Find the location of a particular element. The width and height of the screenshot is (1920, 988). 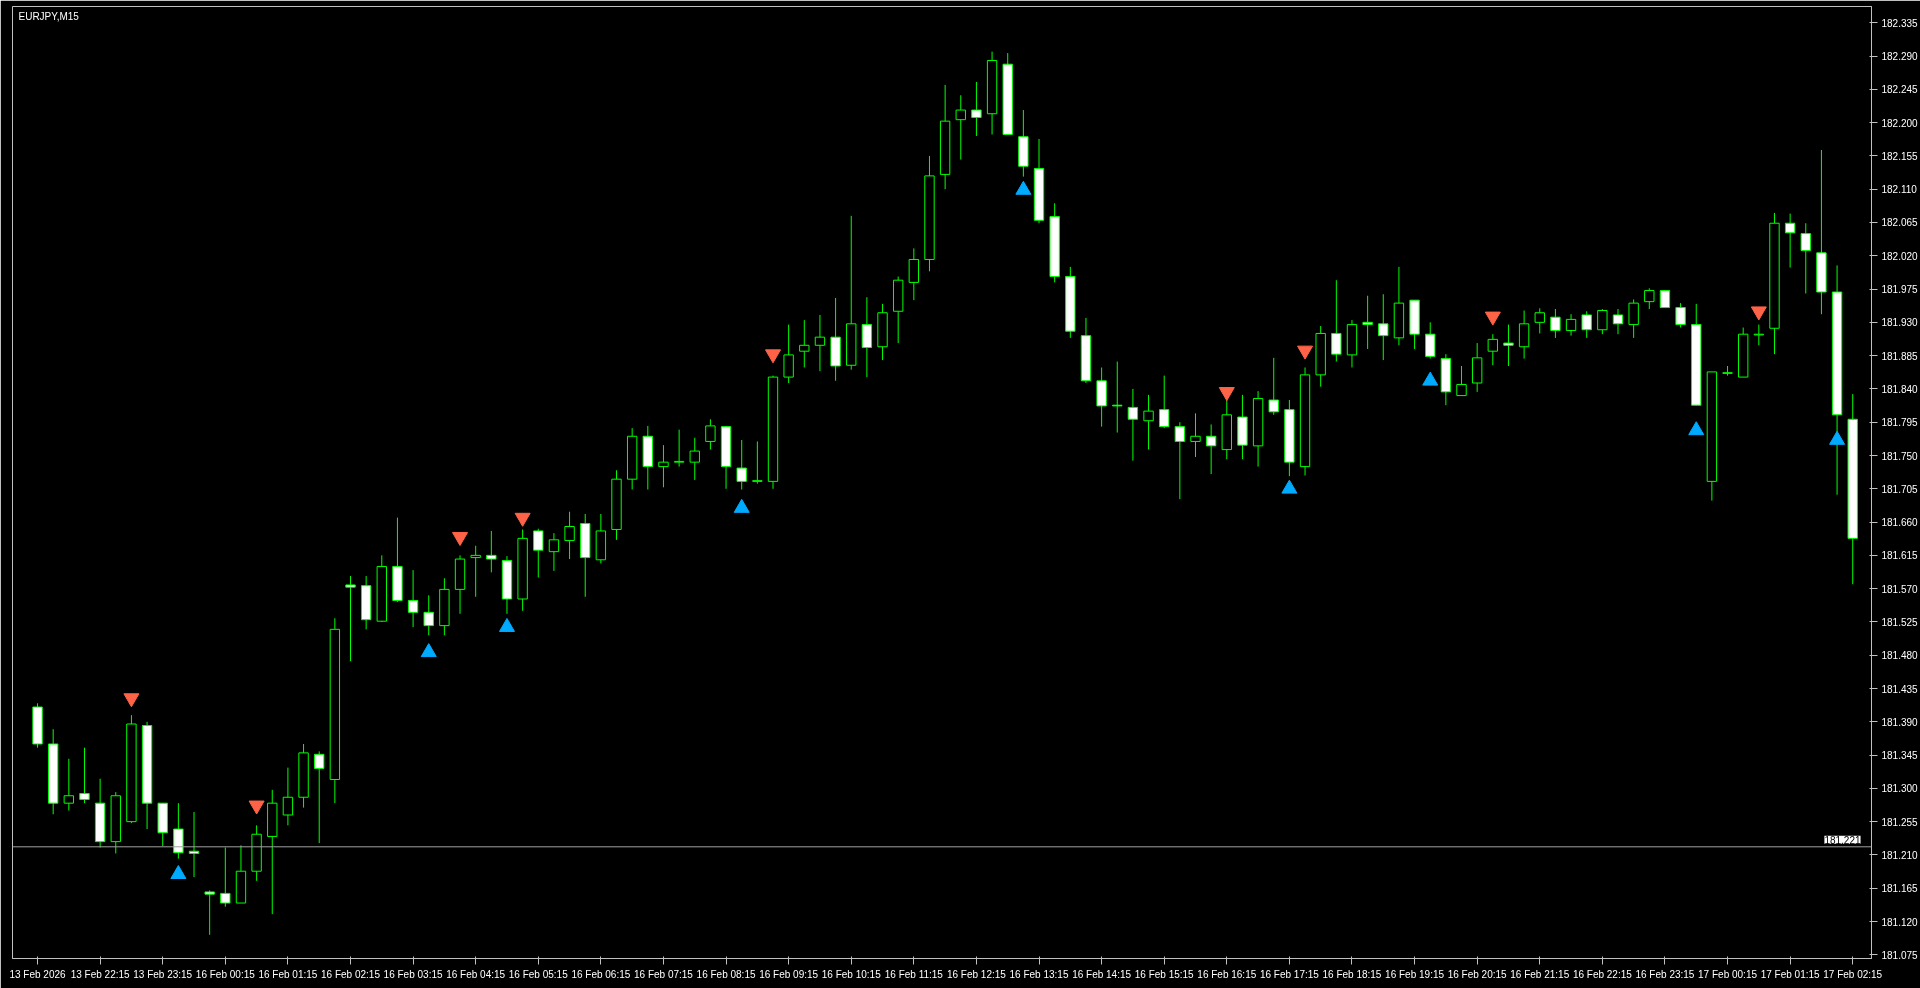

x-tick-label: 16 Feb 03:15 is located at coordinates (413, 974).